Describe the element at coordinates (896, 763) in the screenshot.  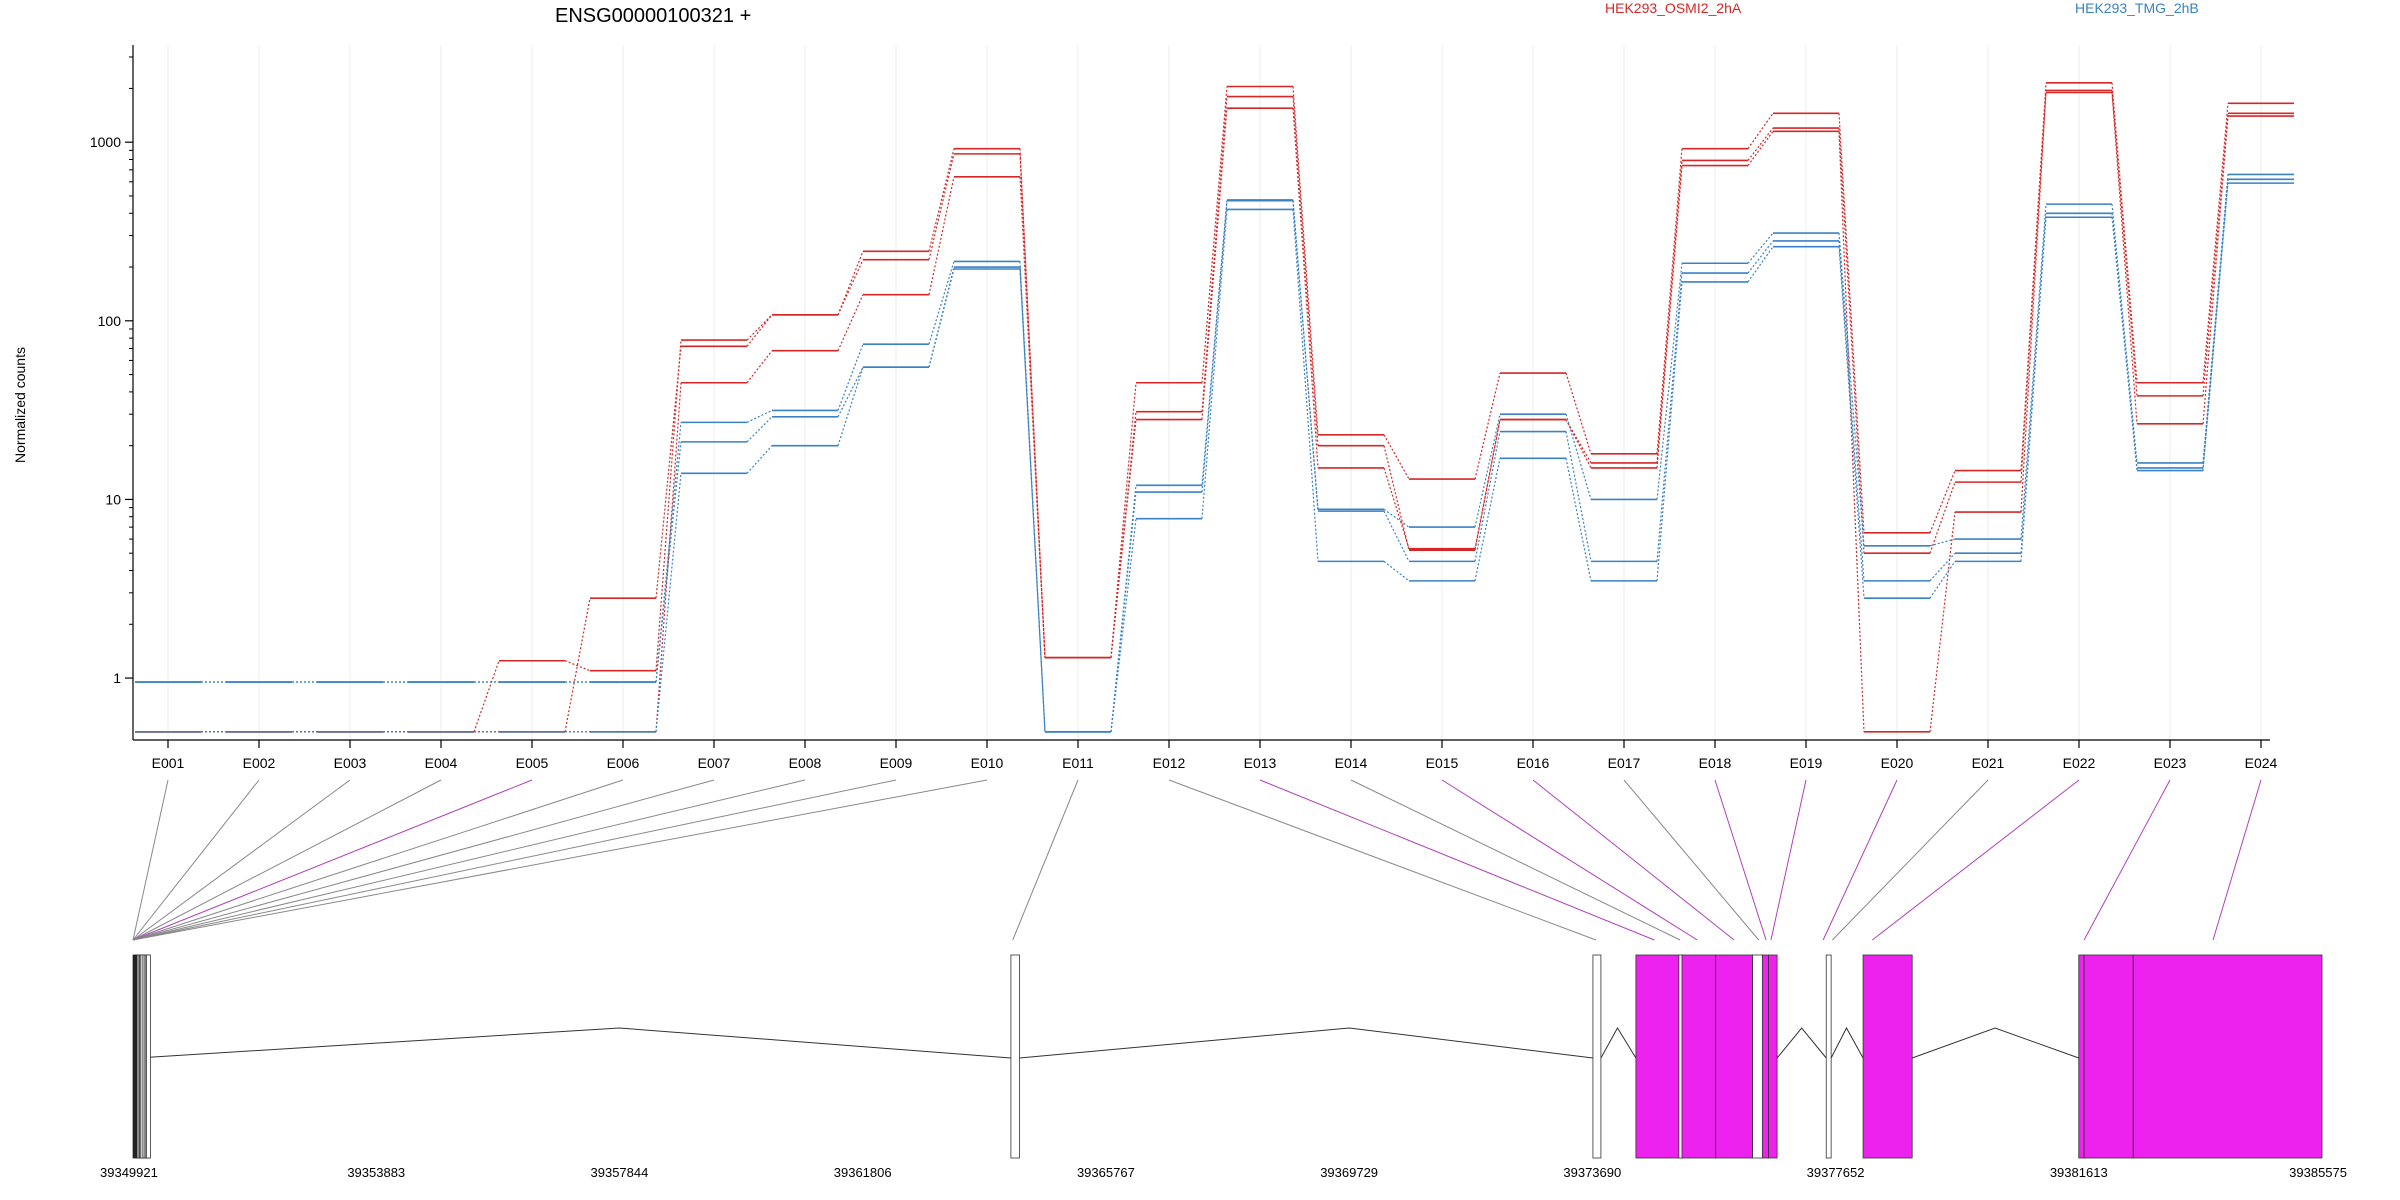
I see `x-tick-label-e009: E009` at that location.